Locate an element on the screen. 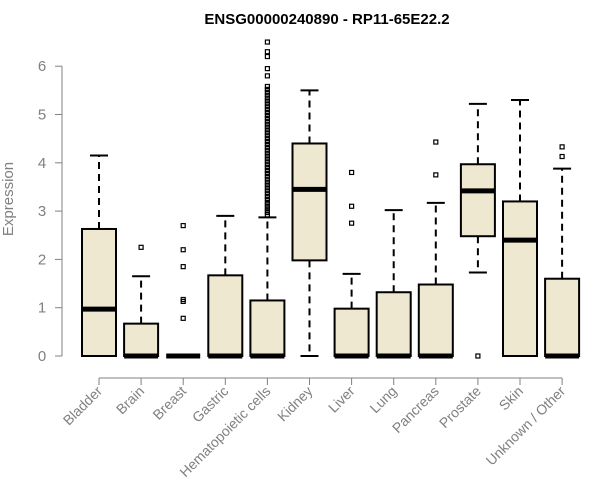 Image resolution: width=600 pixels, height=500 pixels. y-tick-label: 5 is located at coordinates (42, 115).